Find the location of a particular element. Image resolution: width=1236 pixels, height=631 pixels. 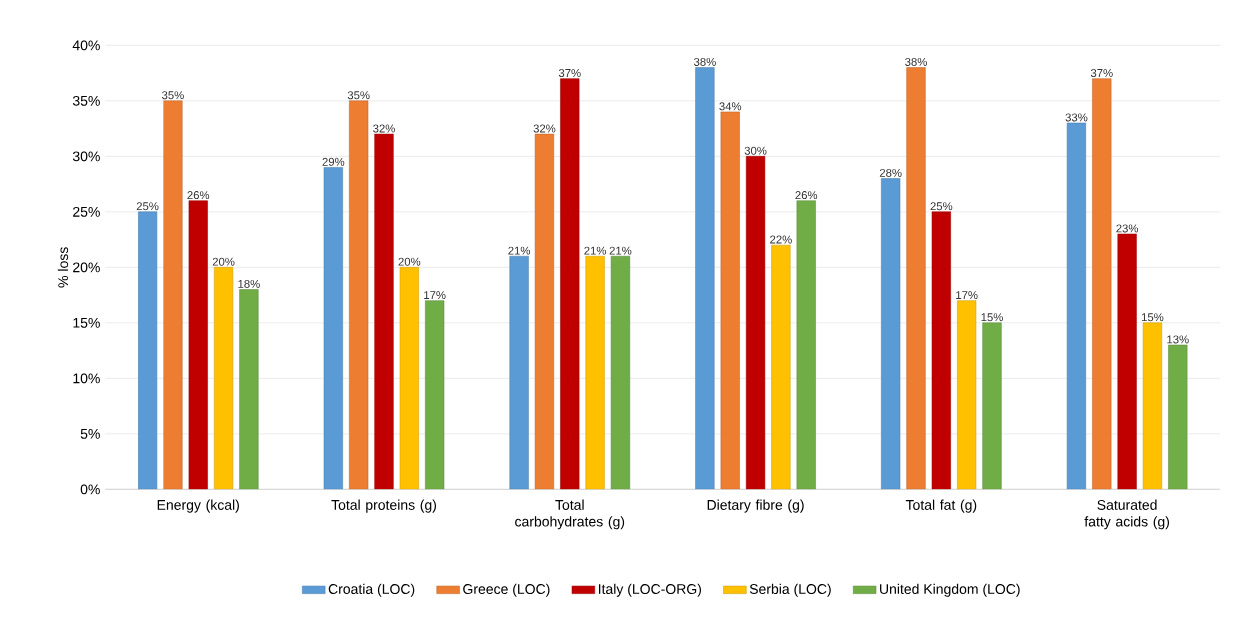

data-label: 18% is located at coordinates (249, 284).